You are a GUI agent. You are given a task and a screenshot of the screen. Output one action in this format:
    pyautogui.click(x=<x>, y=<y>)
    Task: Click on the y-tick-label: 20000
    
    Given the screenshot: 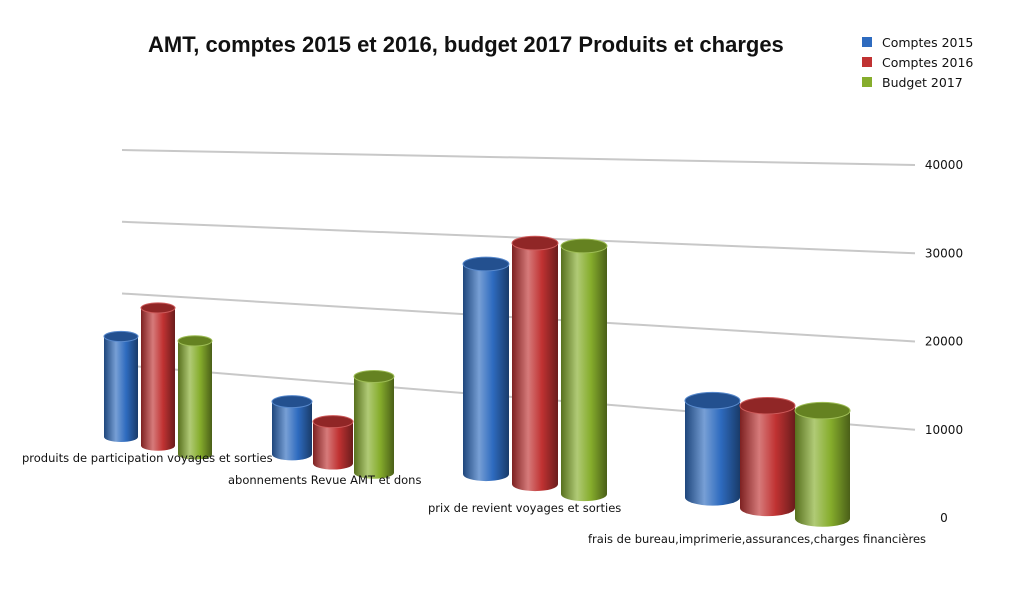 What is the action you would take?
    pyautogui.click(x=944, y=342)
    